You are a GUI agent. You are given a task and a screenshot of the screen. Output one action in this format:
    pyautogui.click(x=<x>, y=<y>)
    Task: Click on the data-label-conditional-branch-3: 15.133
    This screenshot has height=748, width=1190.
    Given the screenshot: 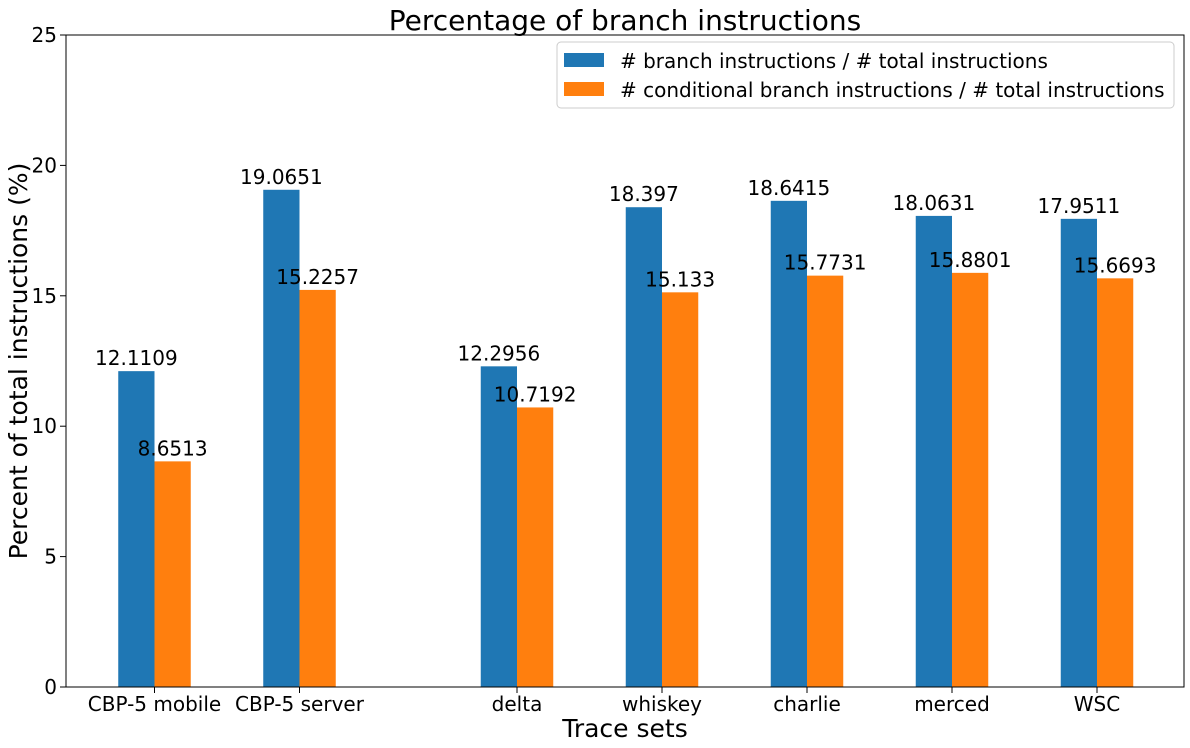 What is the action you would take?
    pyautogui.click(x=680, y=279)
    